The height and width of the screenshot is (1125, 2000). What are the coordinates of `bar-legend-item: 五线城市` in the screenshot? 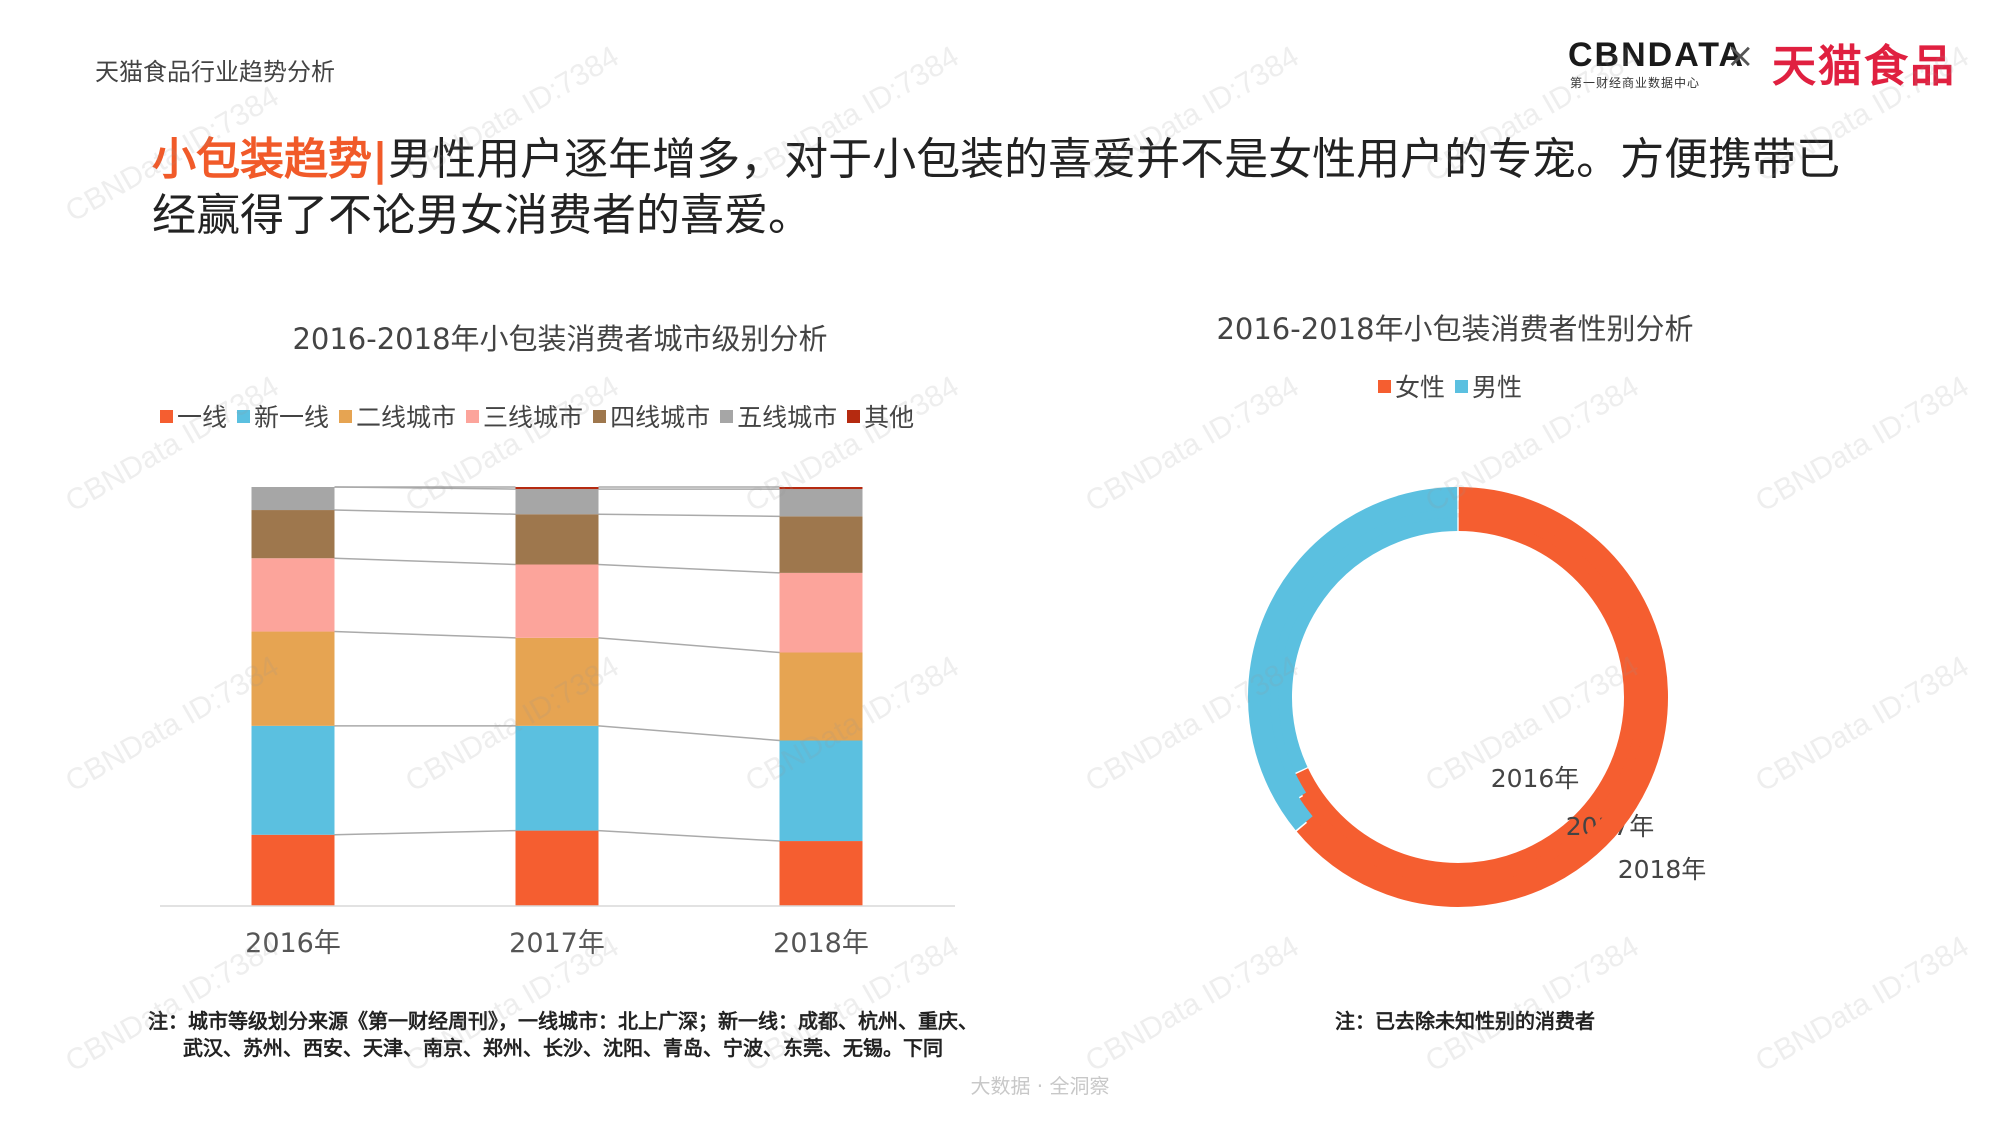 It's located at (778, 416).